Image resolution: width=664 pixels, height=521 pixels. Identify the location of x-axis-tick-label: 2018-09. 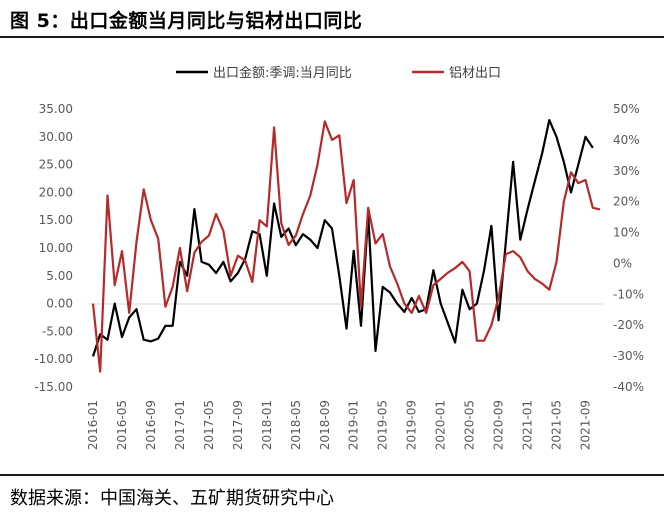
(325, 425).